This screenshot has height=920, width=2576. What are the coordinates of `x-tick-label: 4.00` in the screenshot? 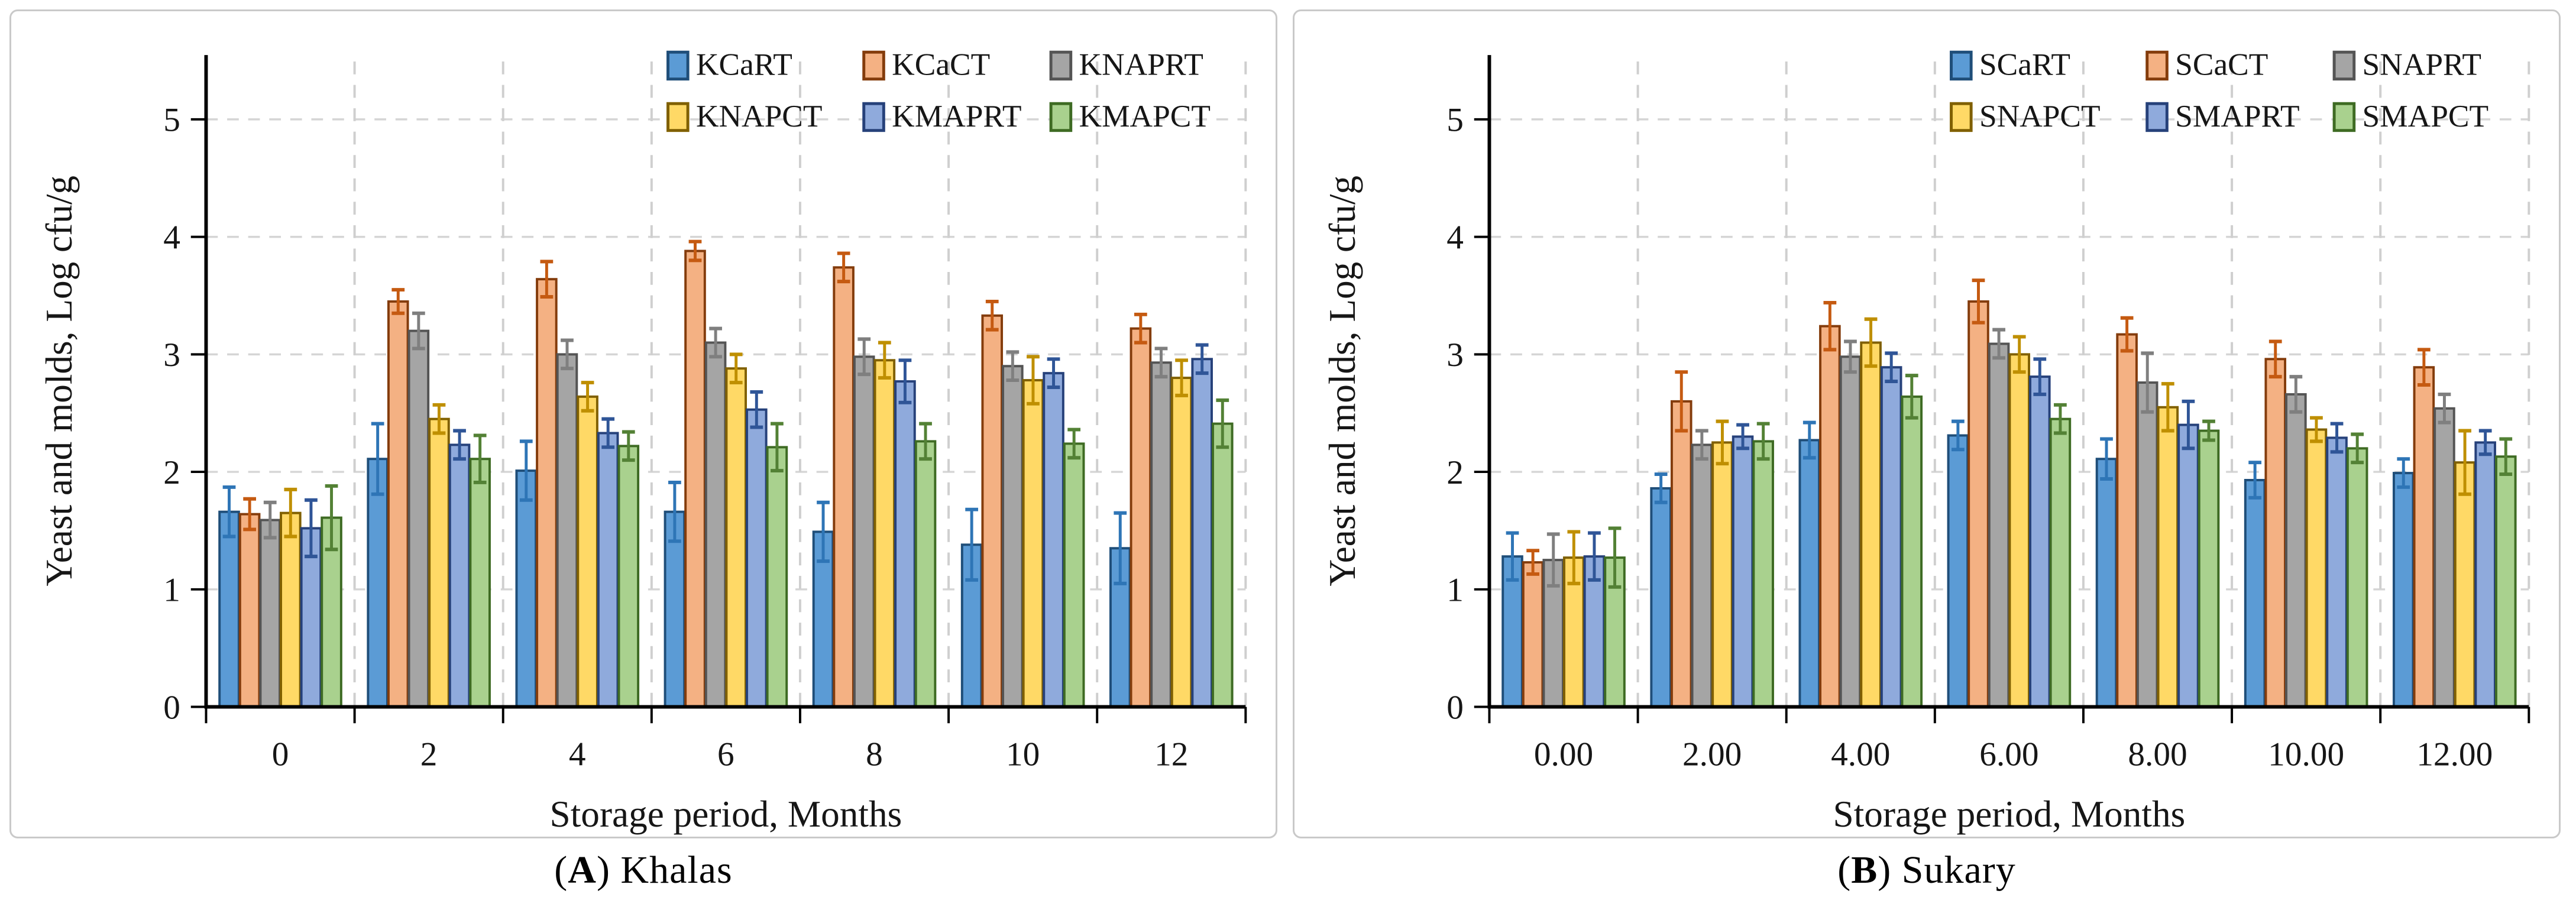 It's located at (1861, 754).